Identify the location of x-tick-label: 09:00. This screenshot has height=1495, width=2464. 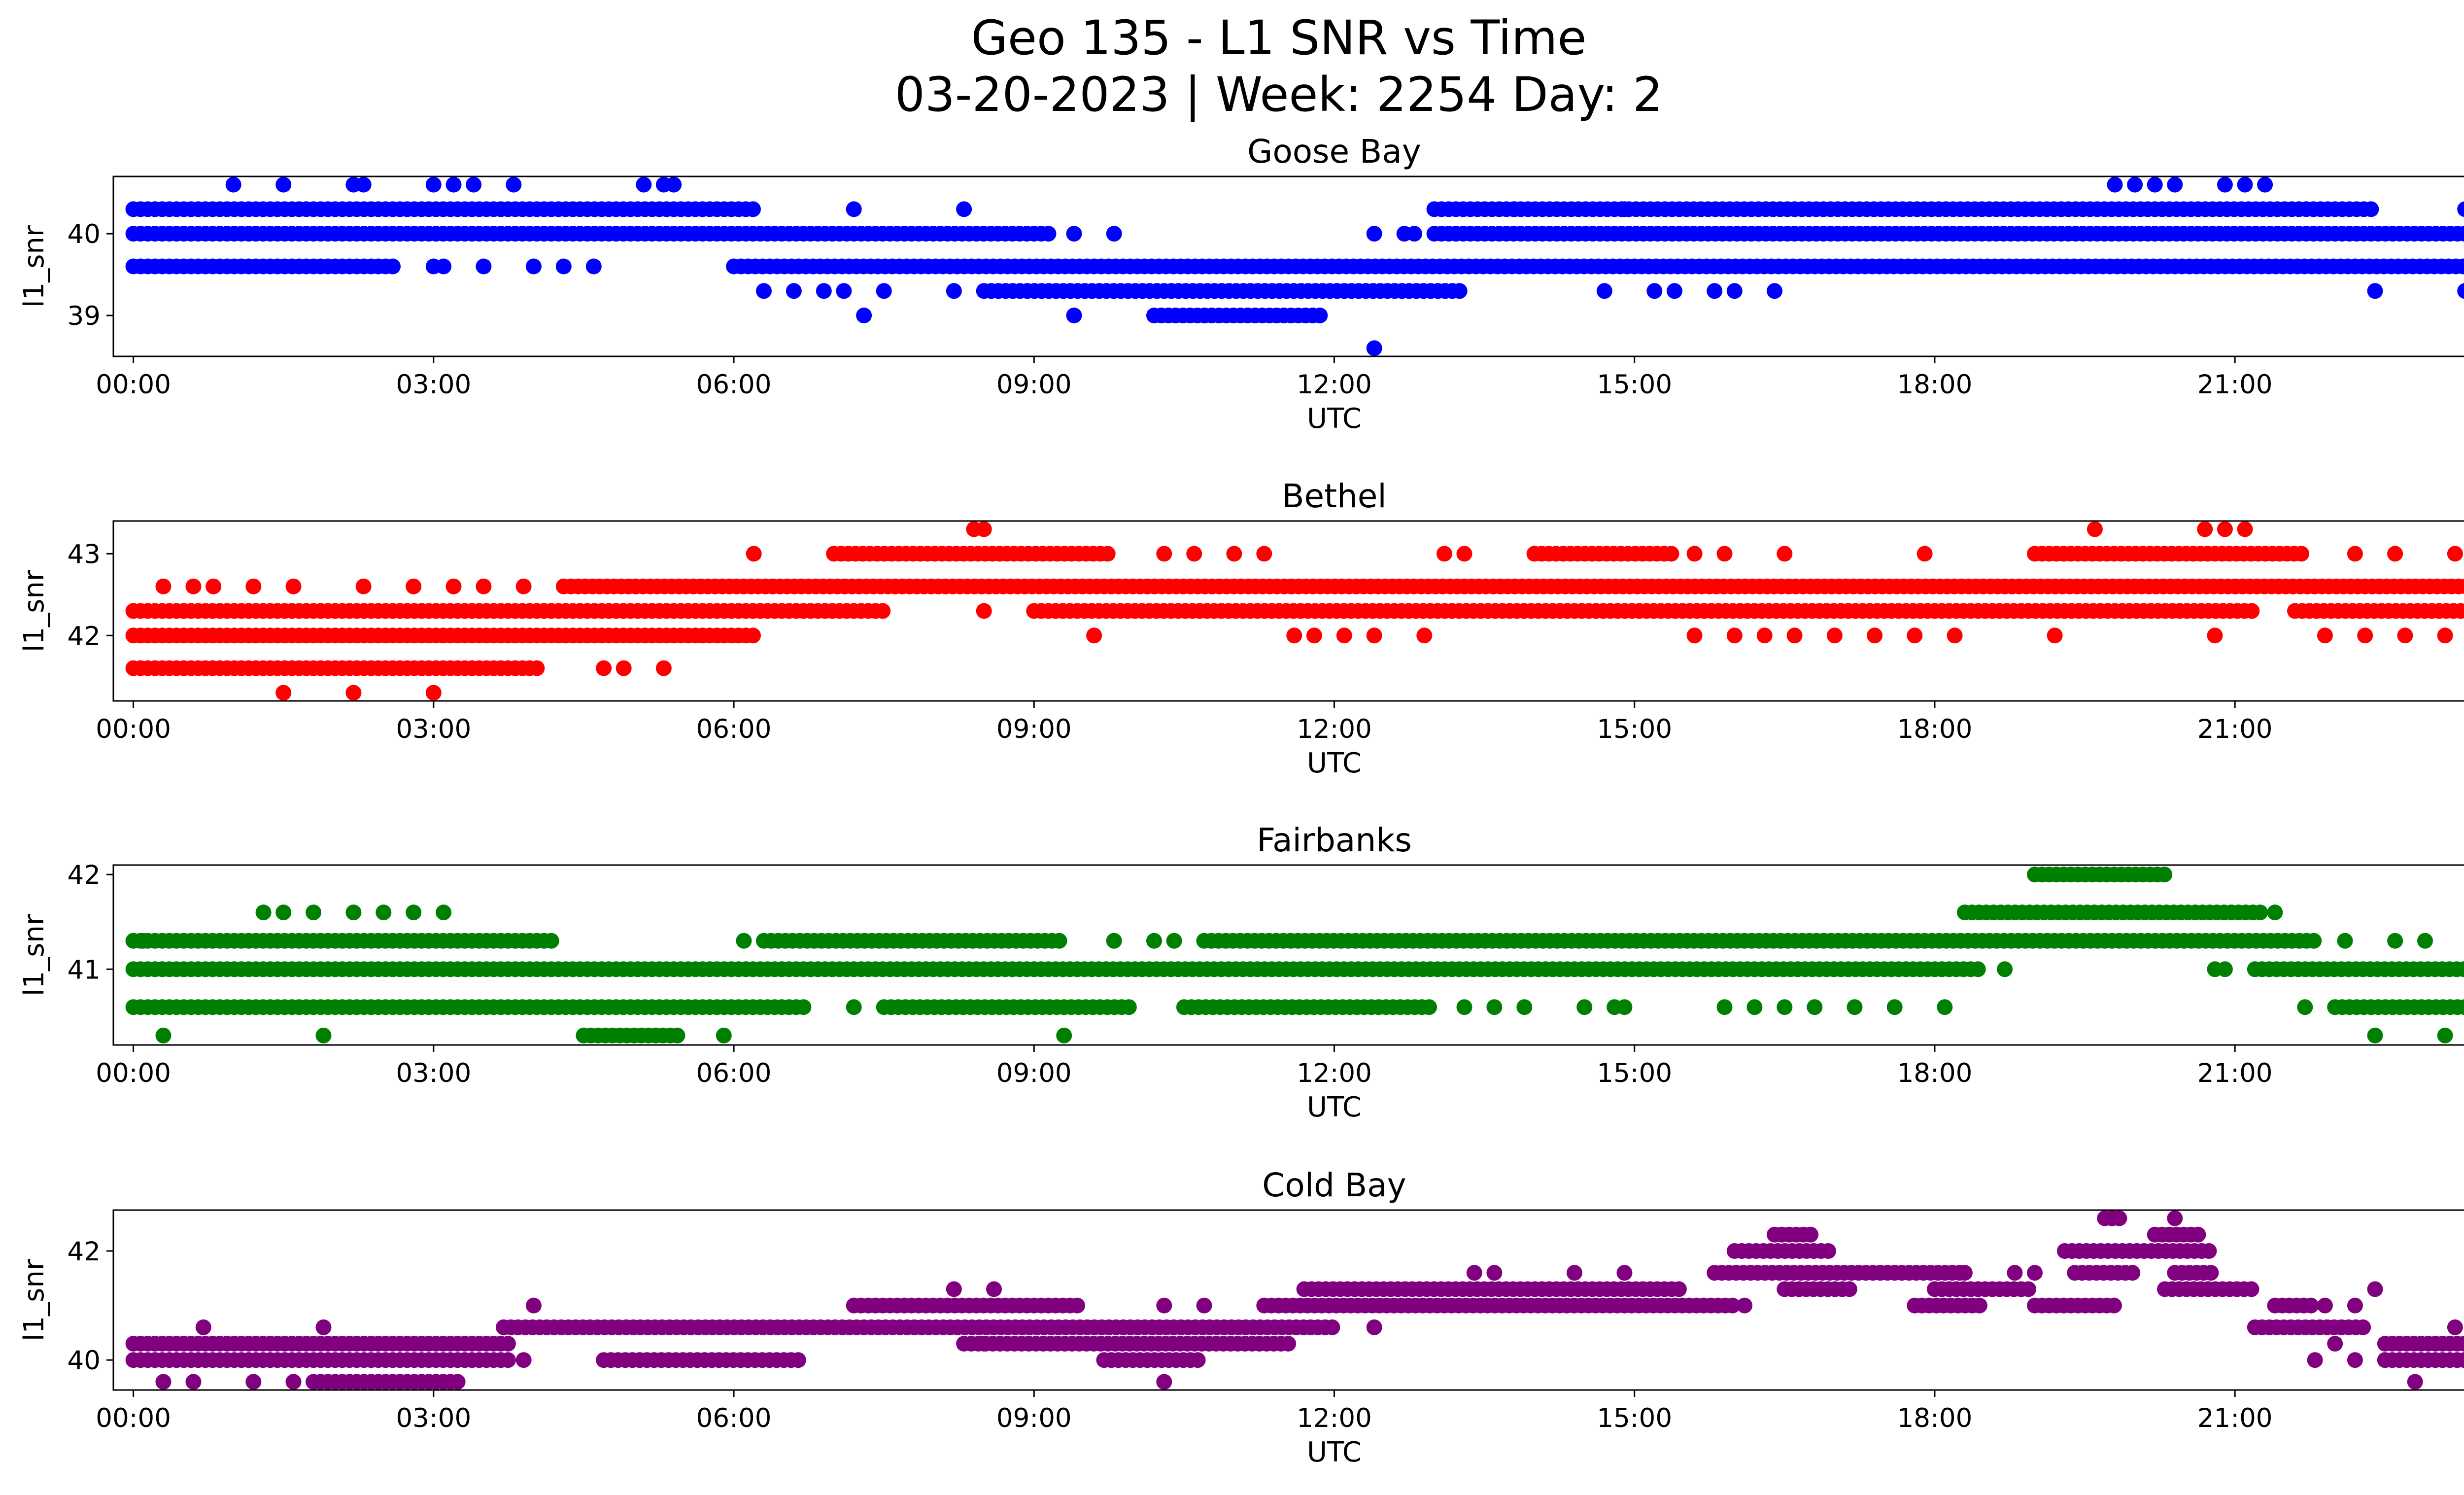
(1034, 1073).